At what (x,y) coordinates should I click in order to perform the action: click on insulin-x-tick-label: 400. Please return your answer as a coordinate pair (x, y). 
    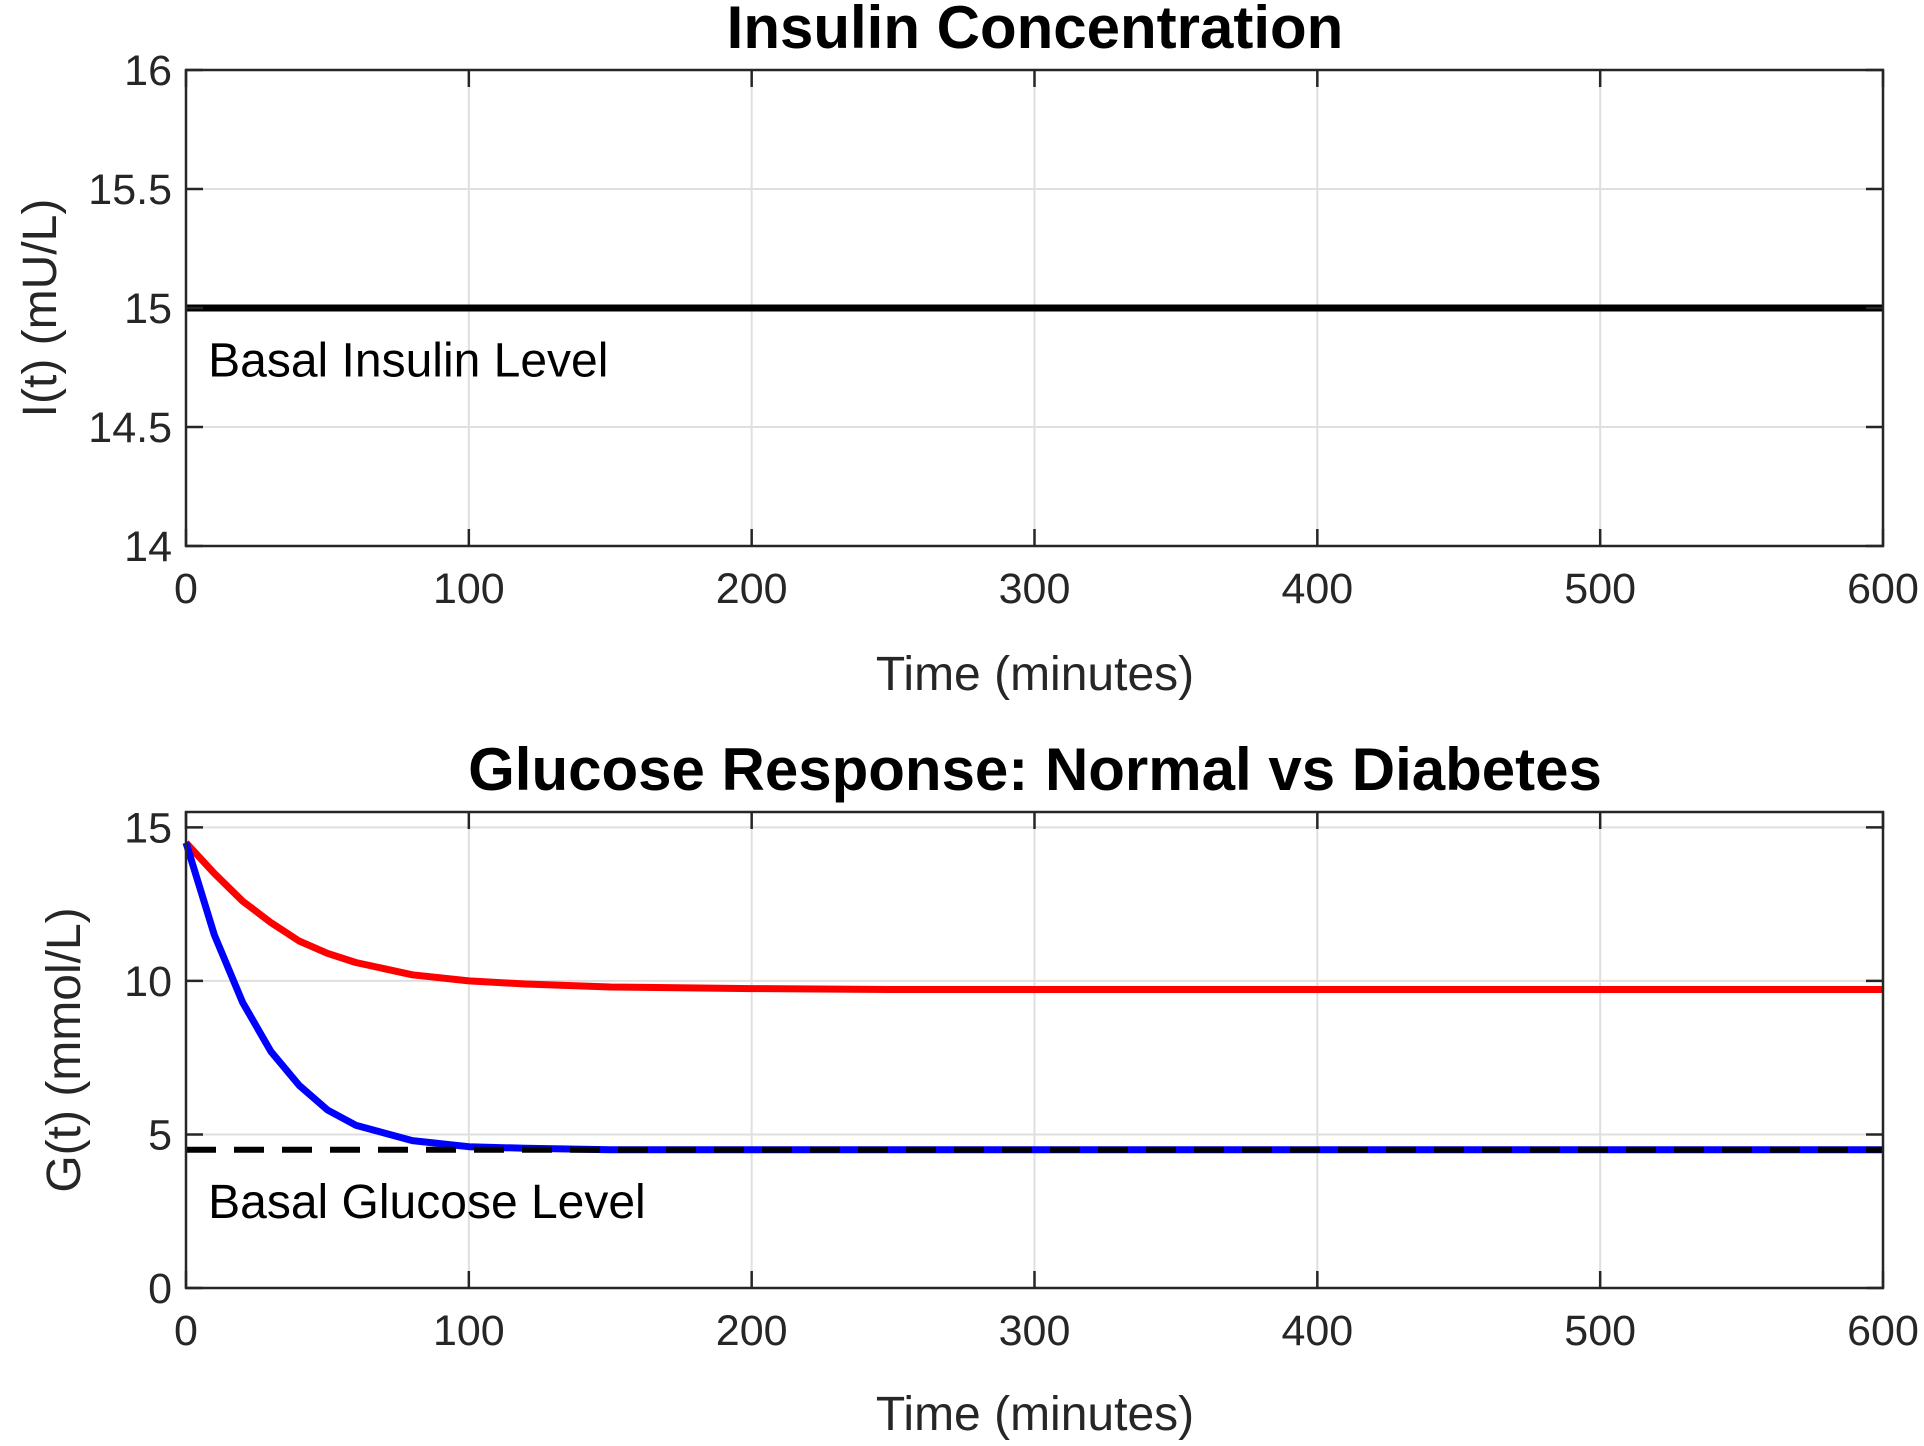
    Looking at the image, I should click on (1317, 589).